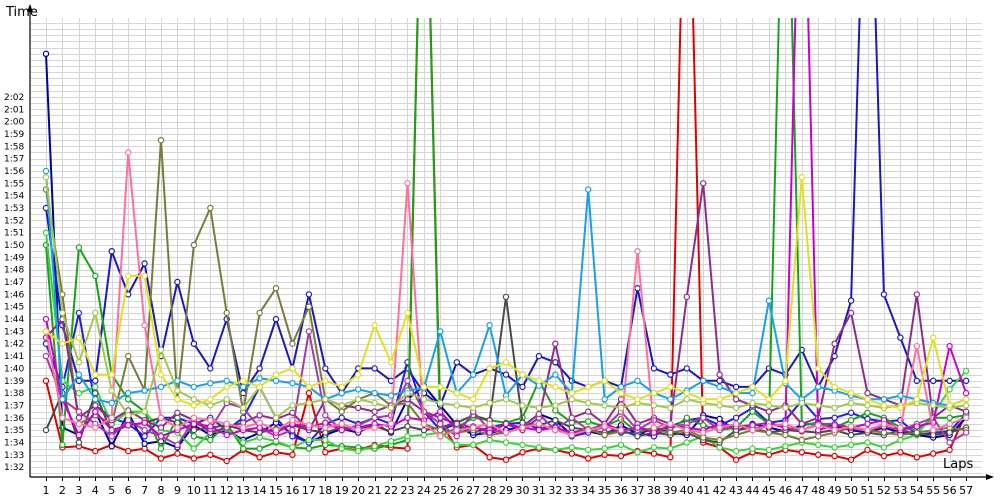 Image resolution: width=1000 pixels, height=500 pixels. What do you see at coordinates (14, 258) in the screenshot?
I see `y-tick-label: 1:49` at bounding box center [14, 258].